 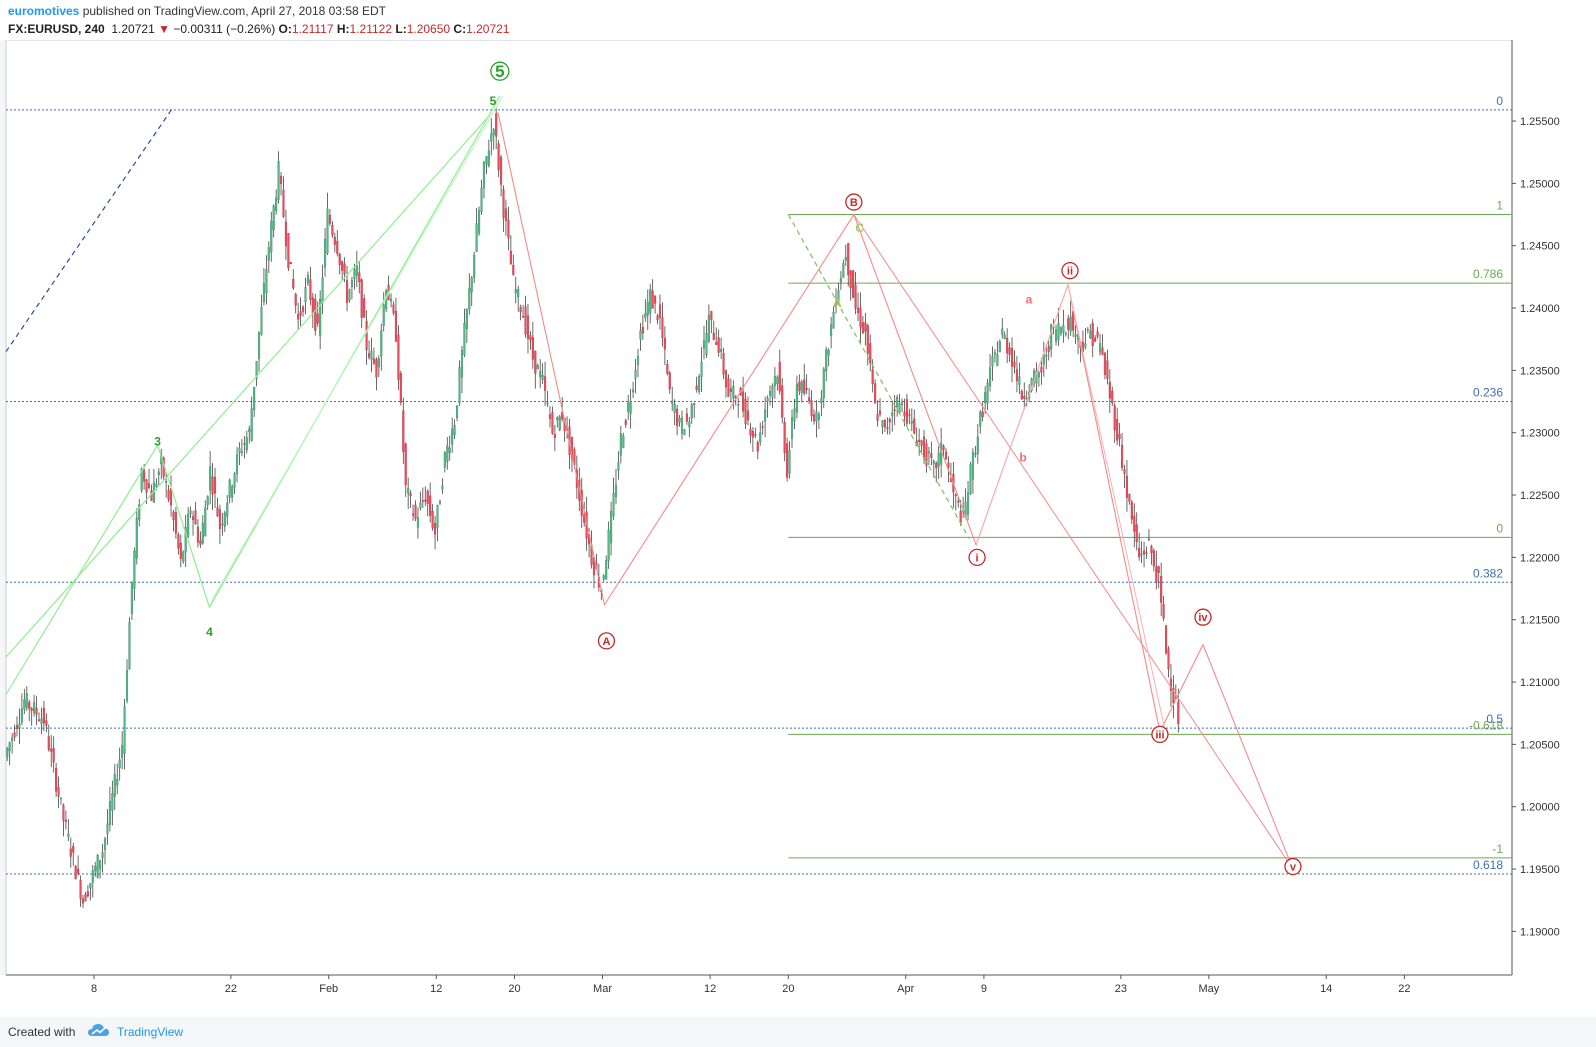 What do you see at coordinates (1540, 309) in the screenshot?
I see `y-tick-label: 1.24000` at bounding box center [1540, 309].